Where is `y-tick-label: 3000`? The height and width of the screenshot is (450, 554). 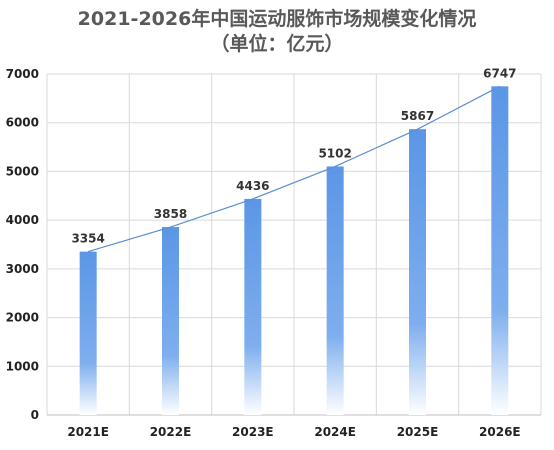
y-tick-label: 3000 is located at coordinates (22, 269).